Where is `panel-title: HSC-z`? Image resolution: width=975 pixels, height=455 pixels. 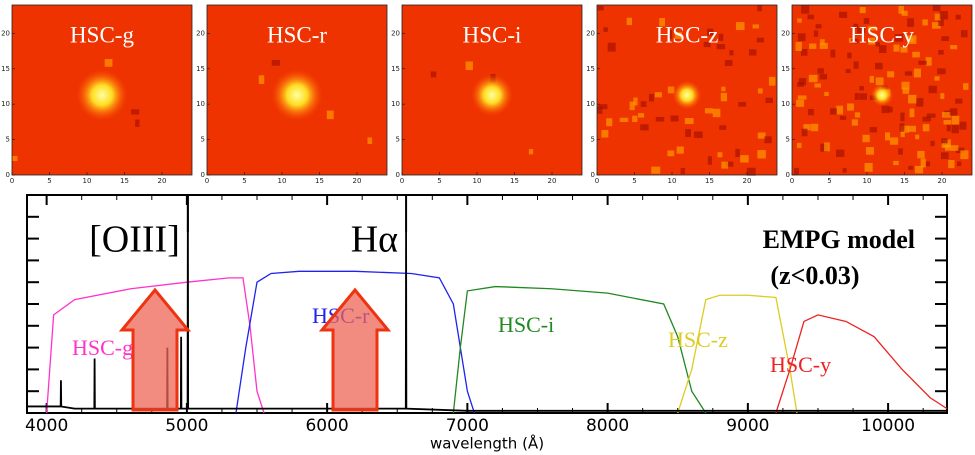
panel-title: HSC-z is located at coordinates (687, 34).